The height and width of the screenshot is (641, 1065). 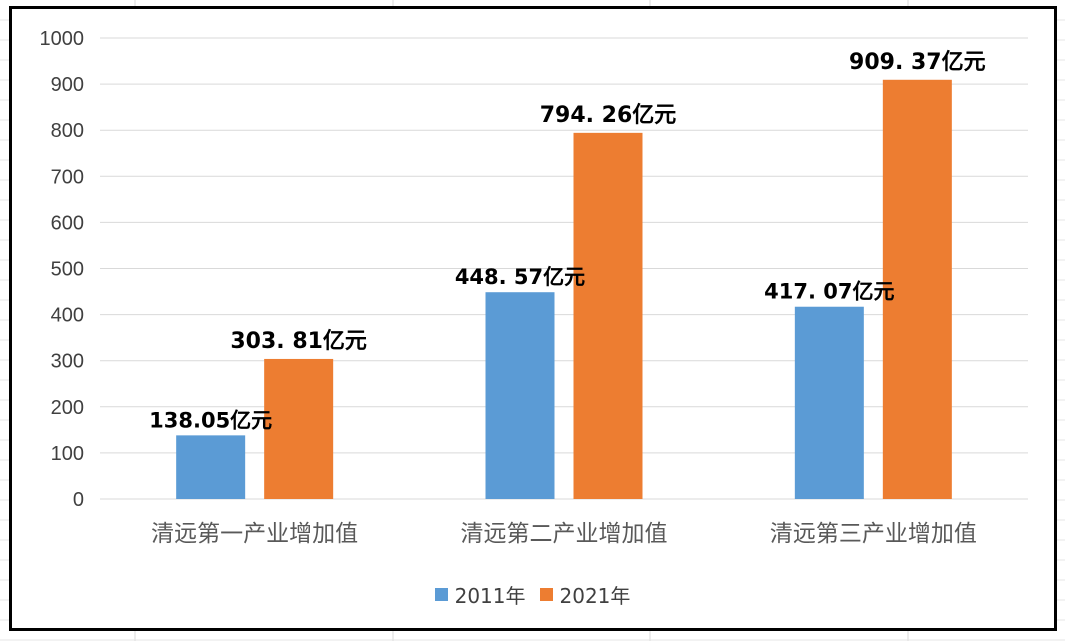 I want to click on y-tick-label: 300, so click(x=67, y=362).